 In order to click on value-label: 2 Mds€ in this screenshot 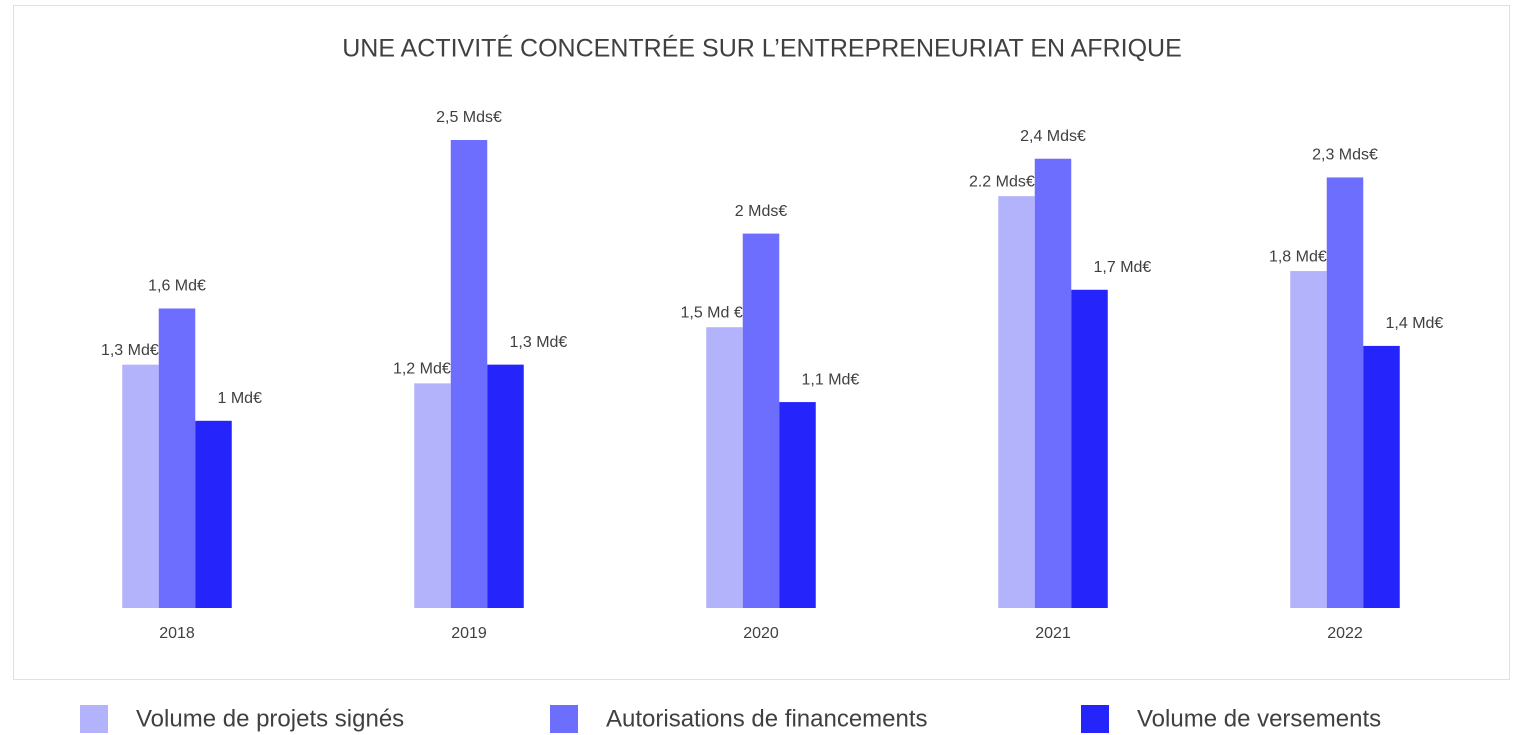, I will do `click(761, 211)`.